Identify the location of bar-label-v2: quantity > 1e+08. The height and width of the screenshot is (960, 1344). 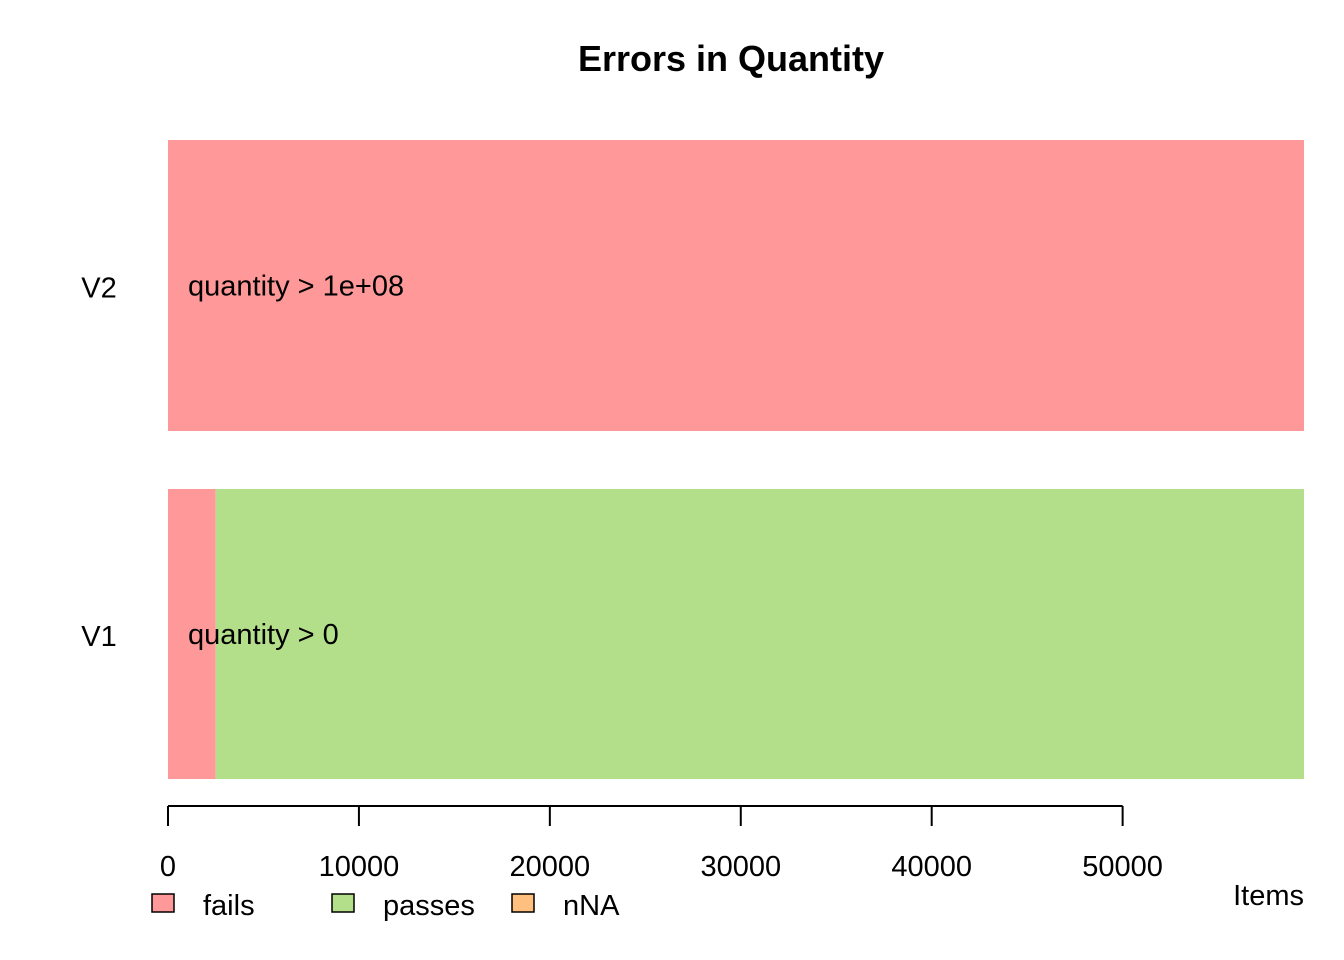
(296, 287).